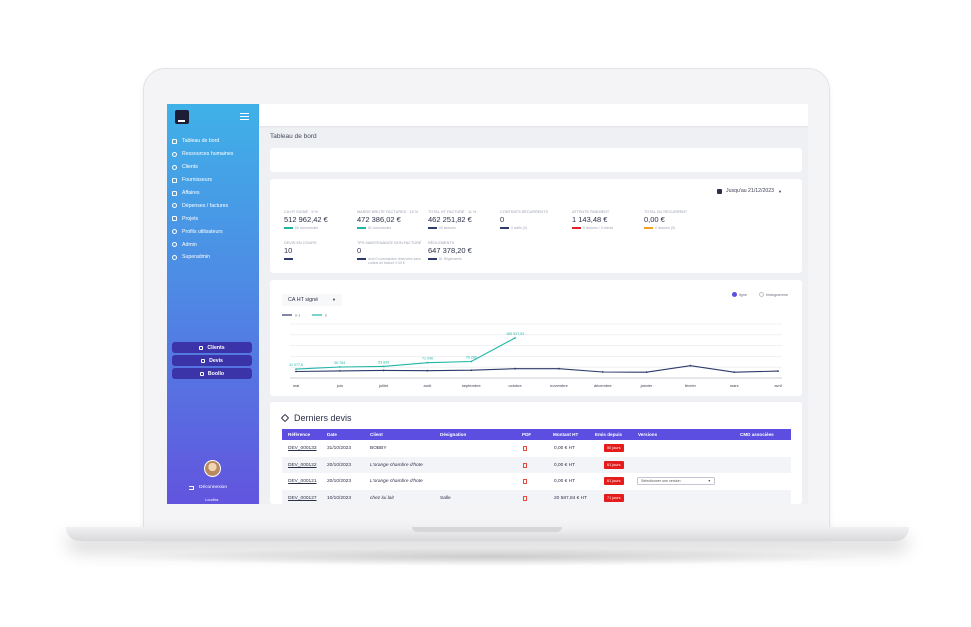  What do you see at coordinates (190, 167) in the screenshot?
I see `sidebar-item-label: Clients` at bounding box center [190, 167].